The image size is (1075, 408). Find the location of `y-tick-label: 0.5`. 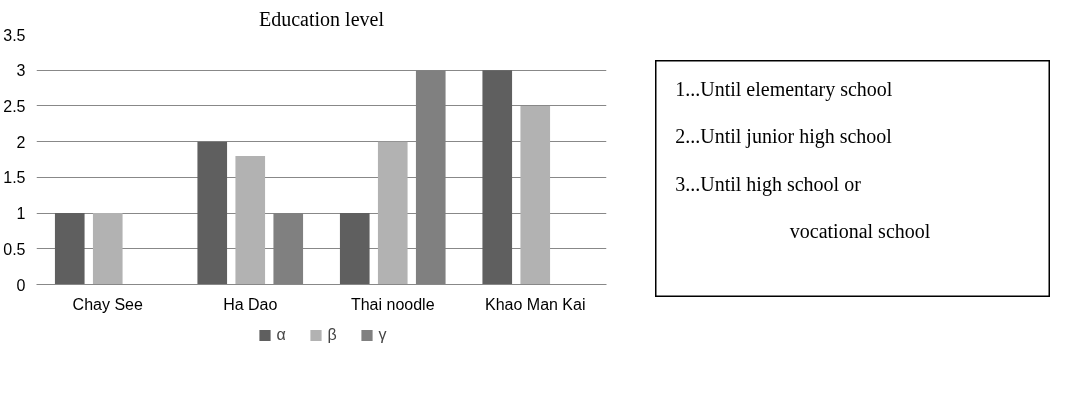

y-tick-label: 0.5 is located at coordinates (14, 249).